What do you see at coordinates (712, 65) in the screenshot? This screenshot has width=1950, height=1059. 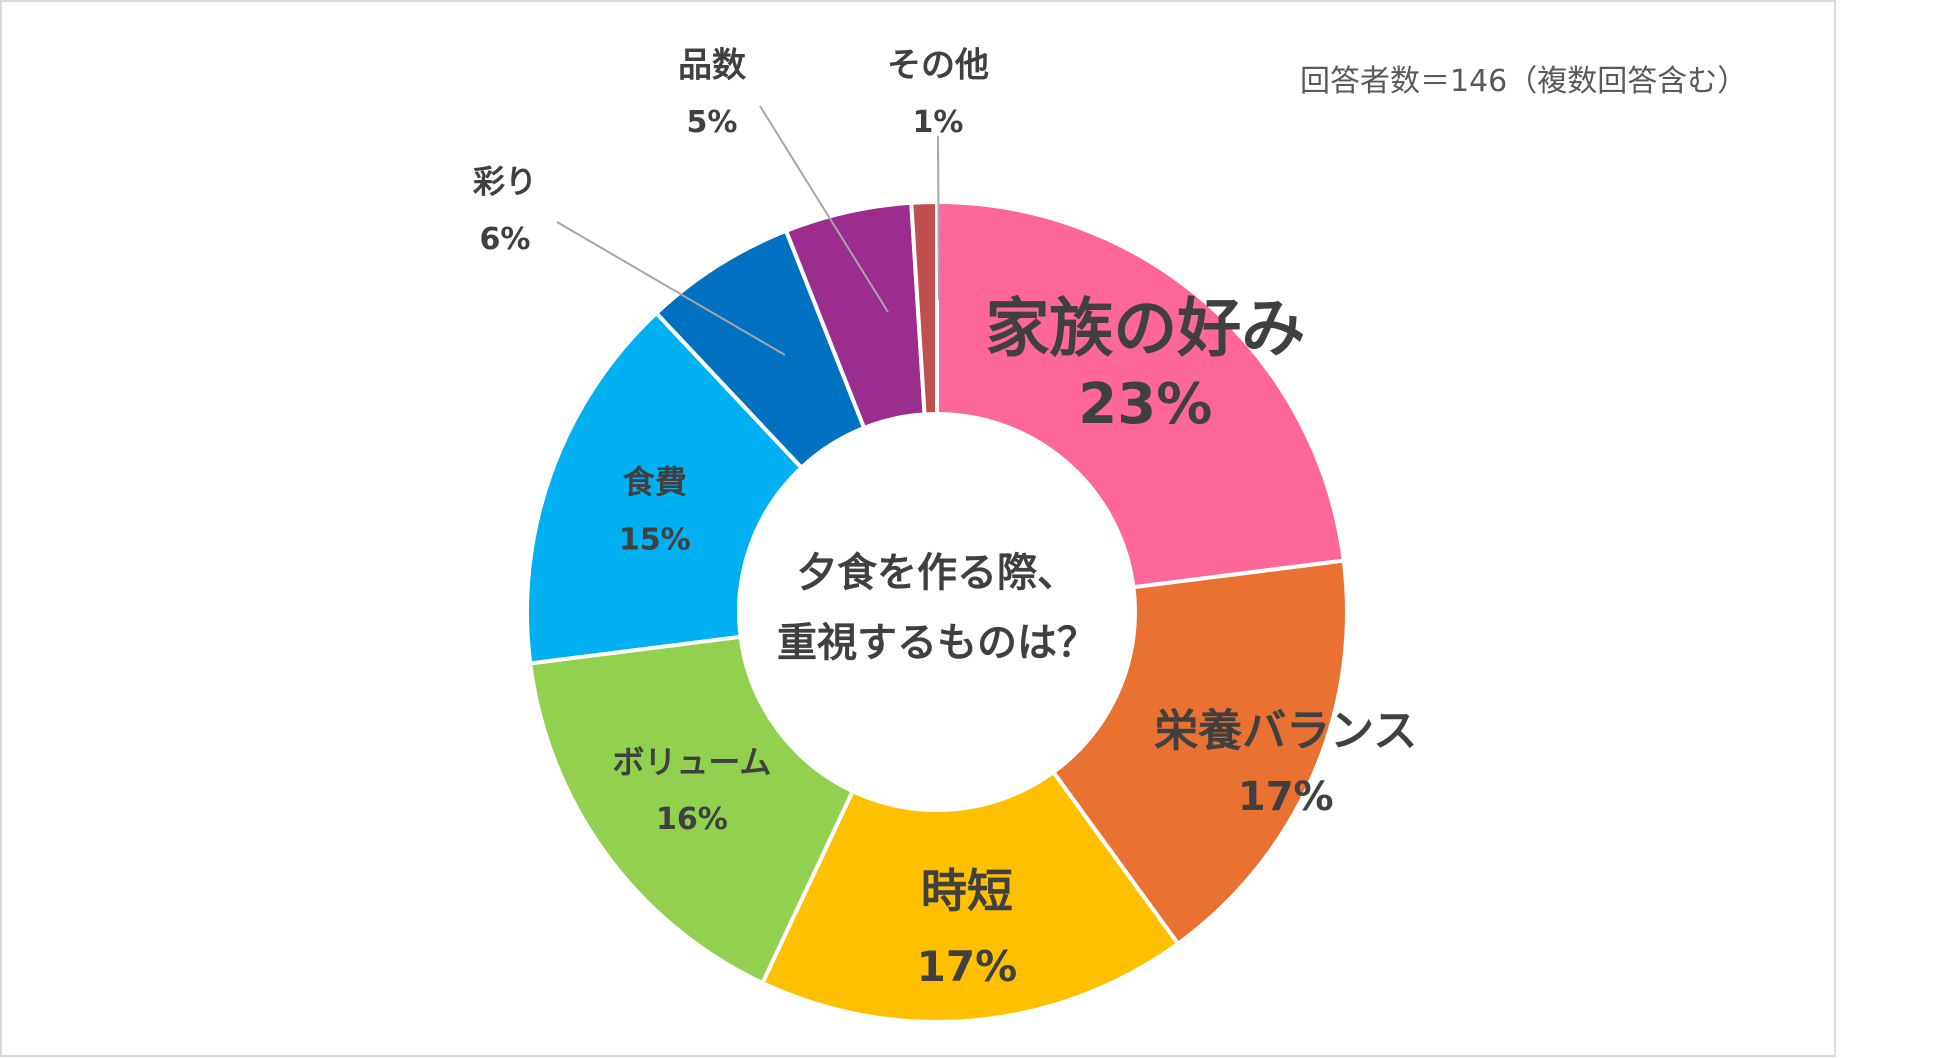 I see `slice-label-6: 品数` at bounding box center [712, 65].